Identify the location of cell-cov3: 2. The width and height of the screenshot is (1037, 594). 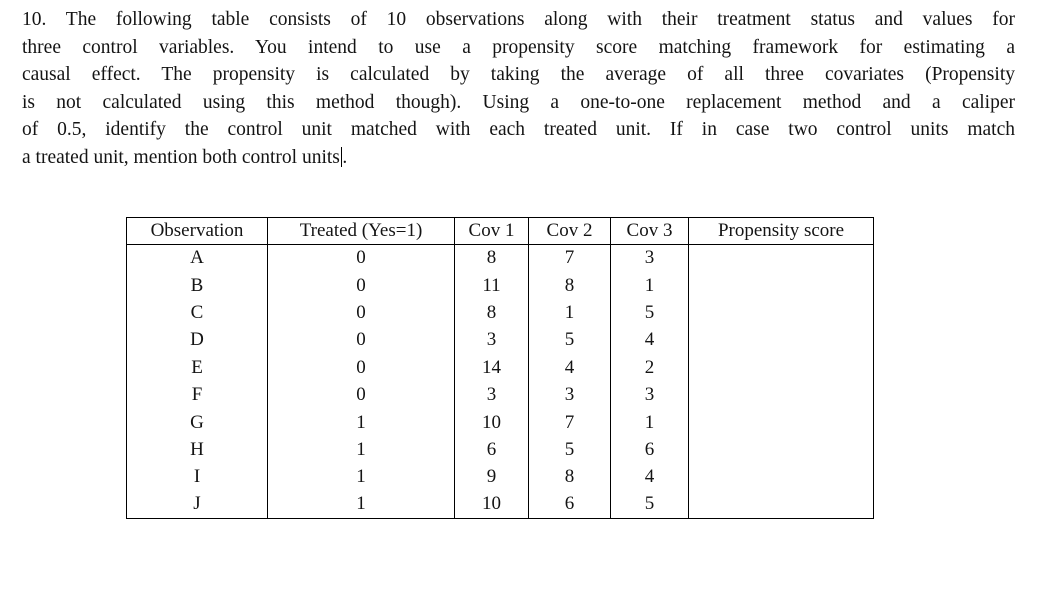
(649, 368).